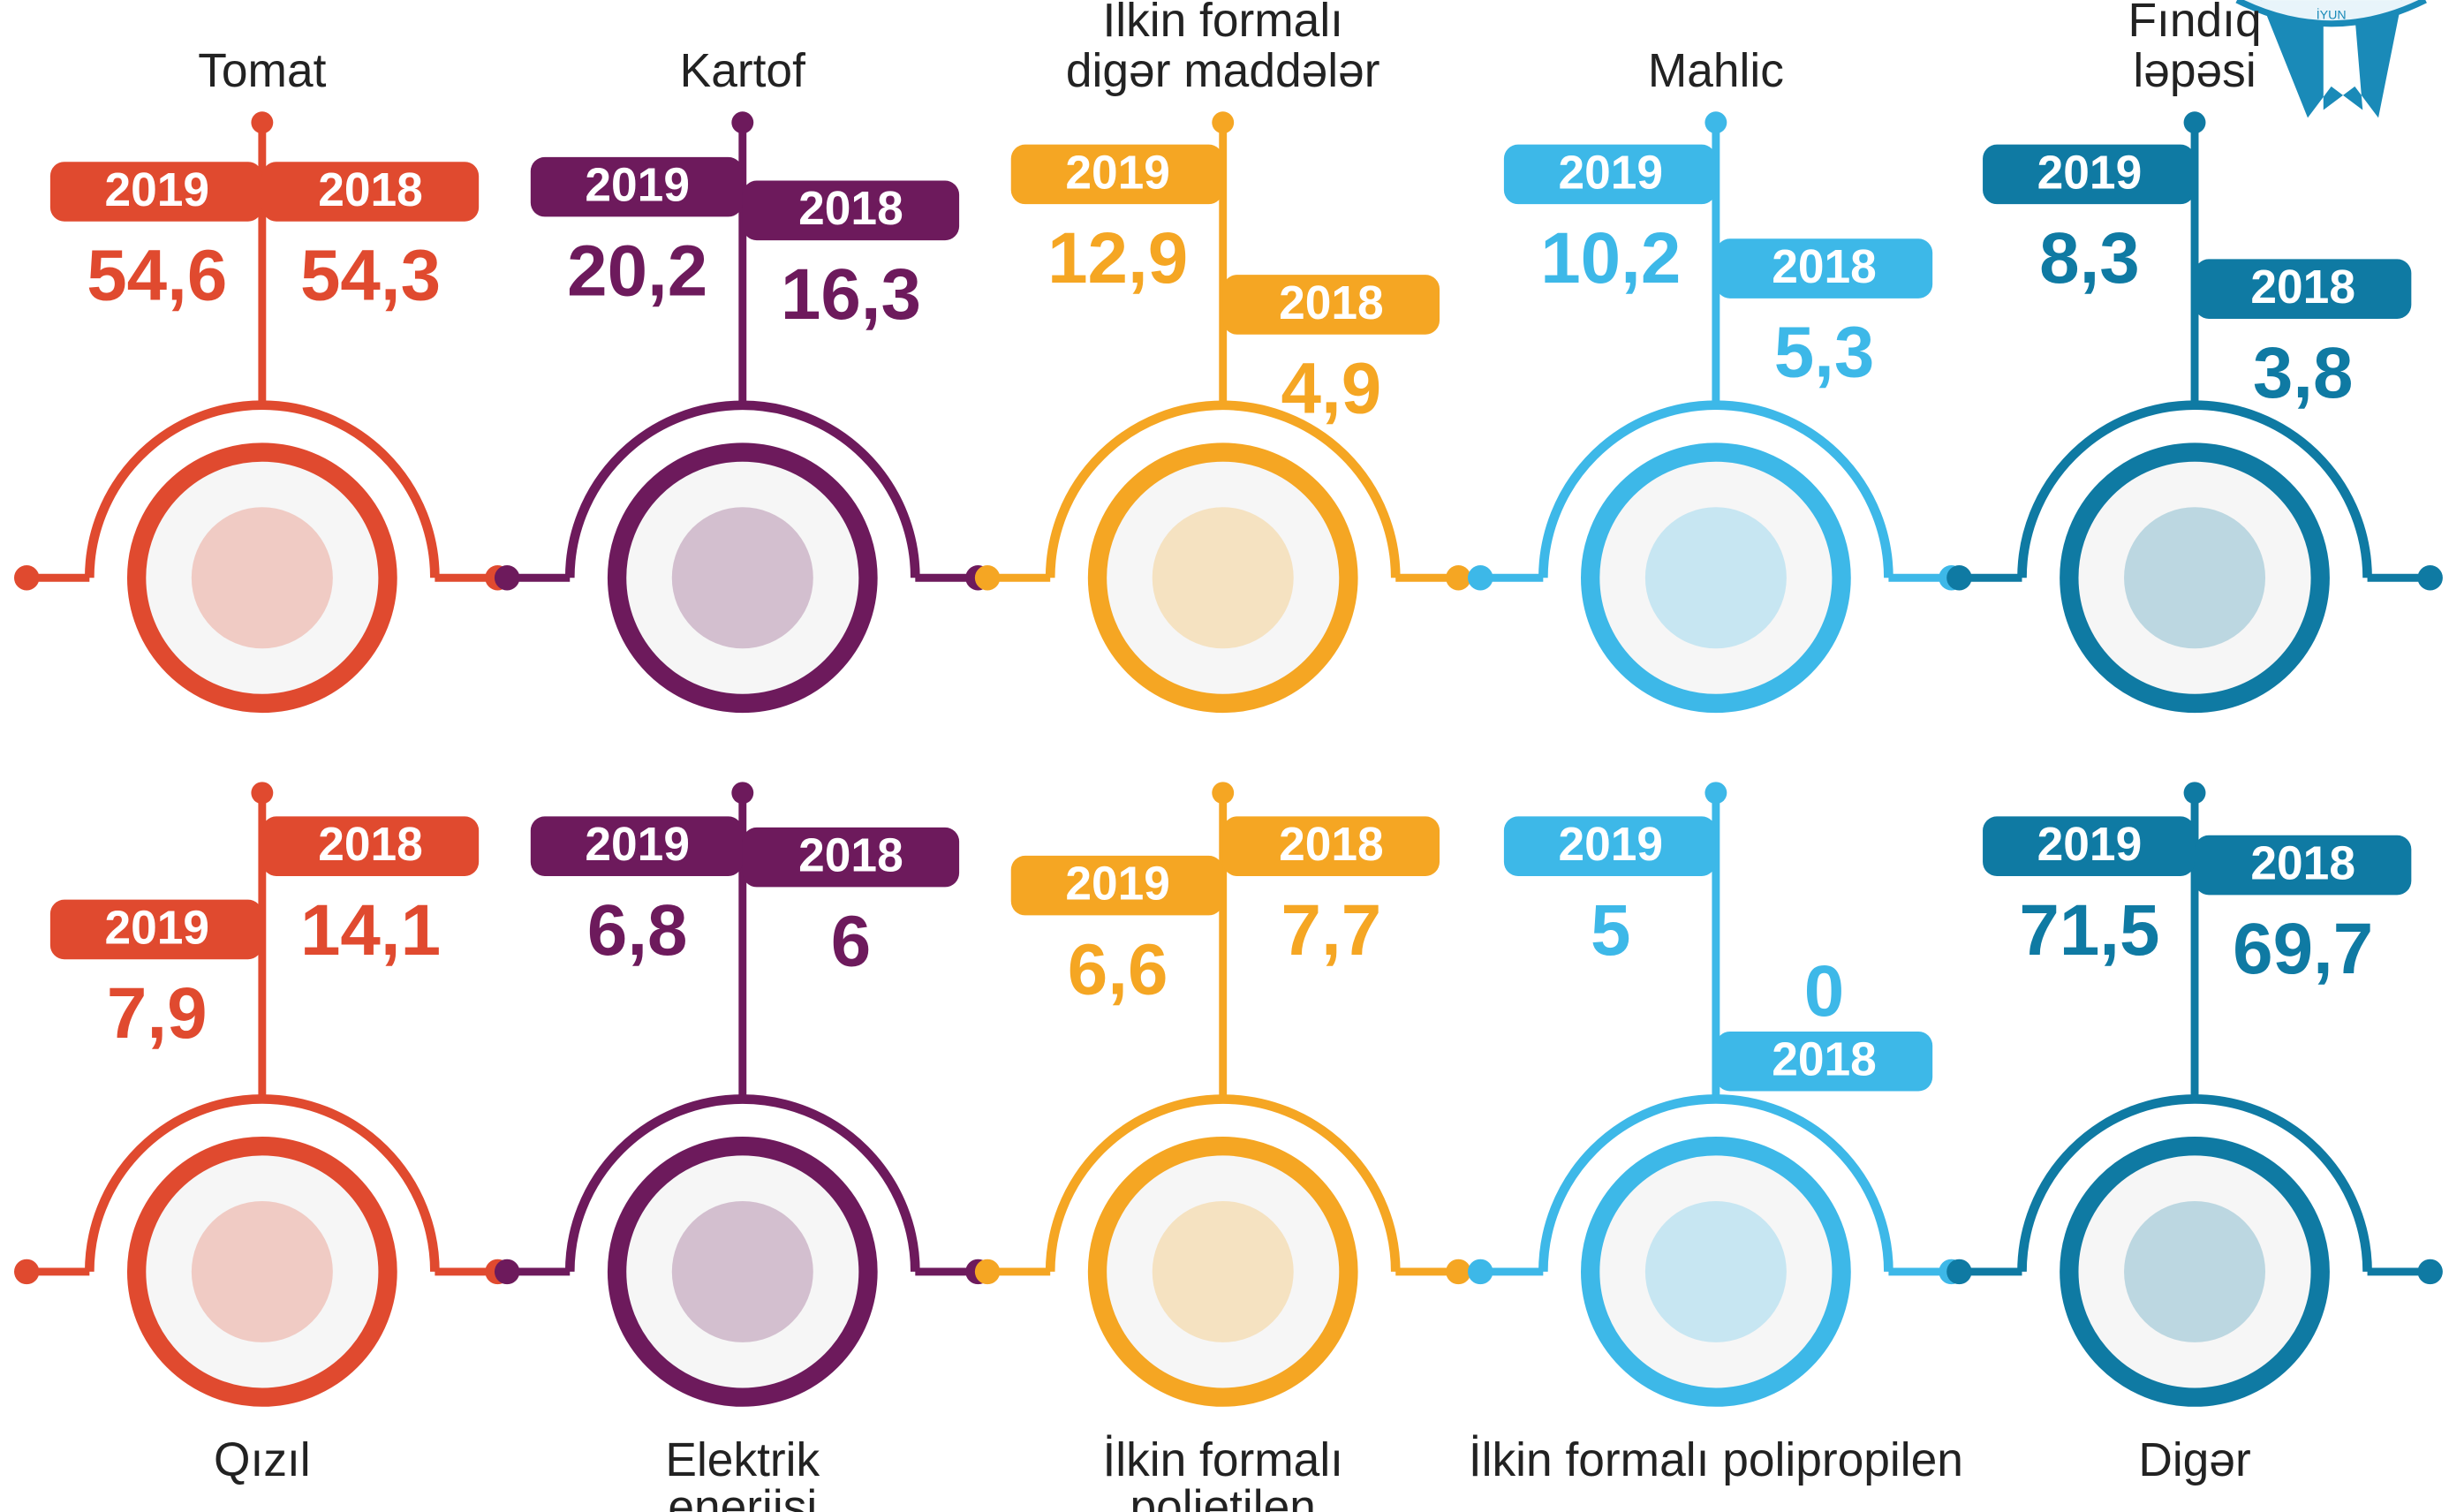  What do you see at coordinates (851, 295) in the screenshot?
I see `value: 16,3` at bounding box center [851, 295].